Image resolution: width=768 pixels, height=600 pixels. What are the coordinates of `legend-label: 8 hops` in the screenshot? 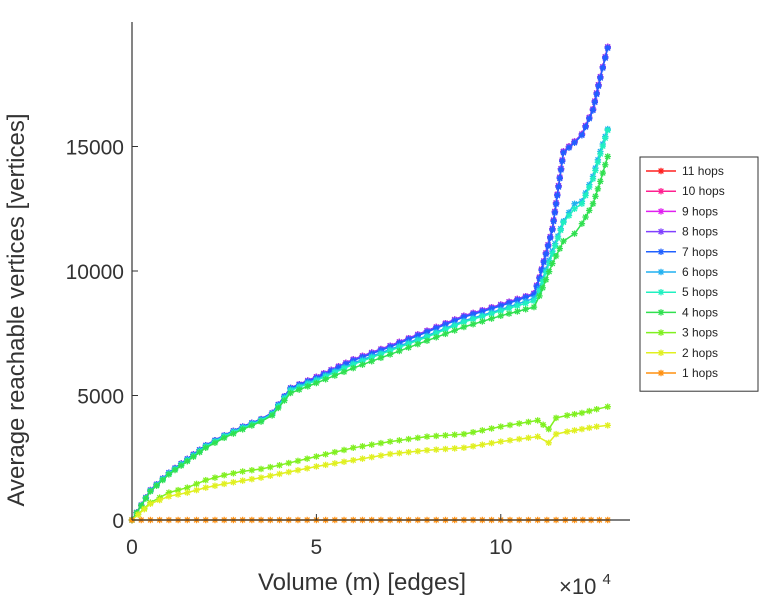 It's located at (700, 232).